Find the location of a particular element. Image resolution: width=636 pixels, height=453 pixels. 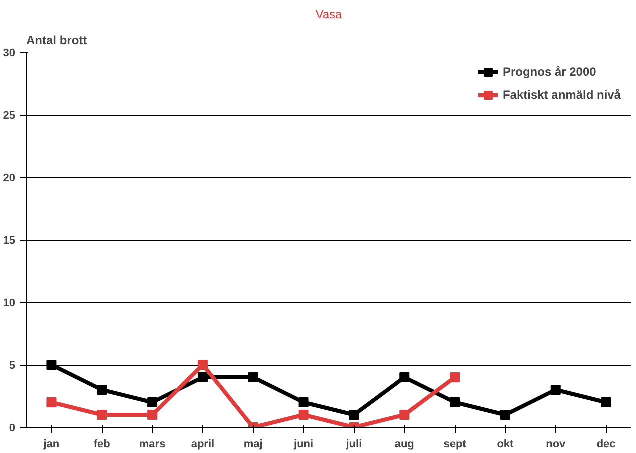

y-tick-label: 10 is located at coordinates (9, 304).